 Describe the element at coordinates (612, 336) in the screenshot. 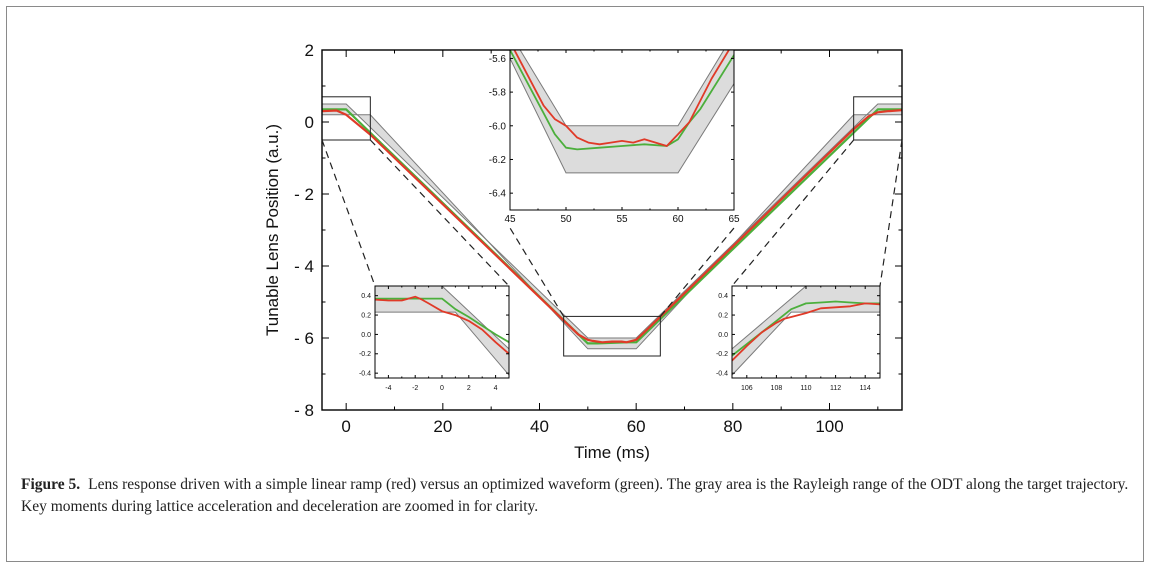

I see `zoom-box` at that location.